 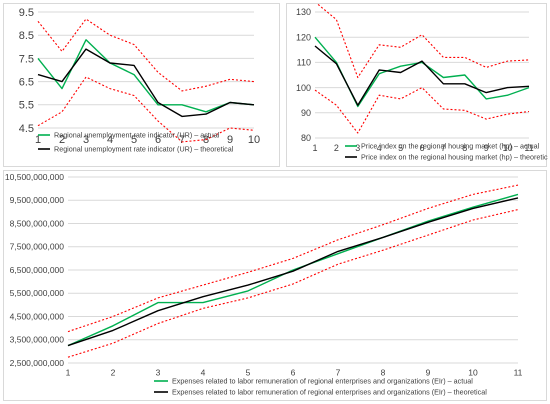 What do you see at coordinates (37, 363) in the screenshot?
I see `y-tick-label: 2,500,000,000` at bounding box center [37, 363].